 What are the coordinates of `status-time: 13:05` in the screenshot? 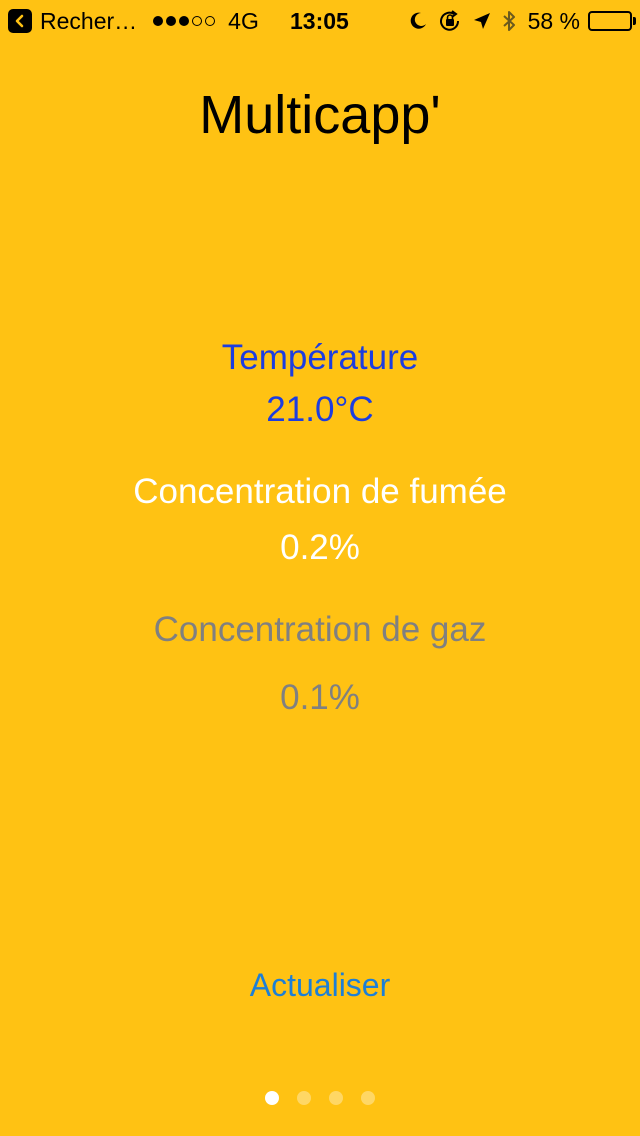 It's located at (319, 21).